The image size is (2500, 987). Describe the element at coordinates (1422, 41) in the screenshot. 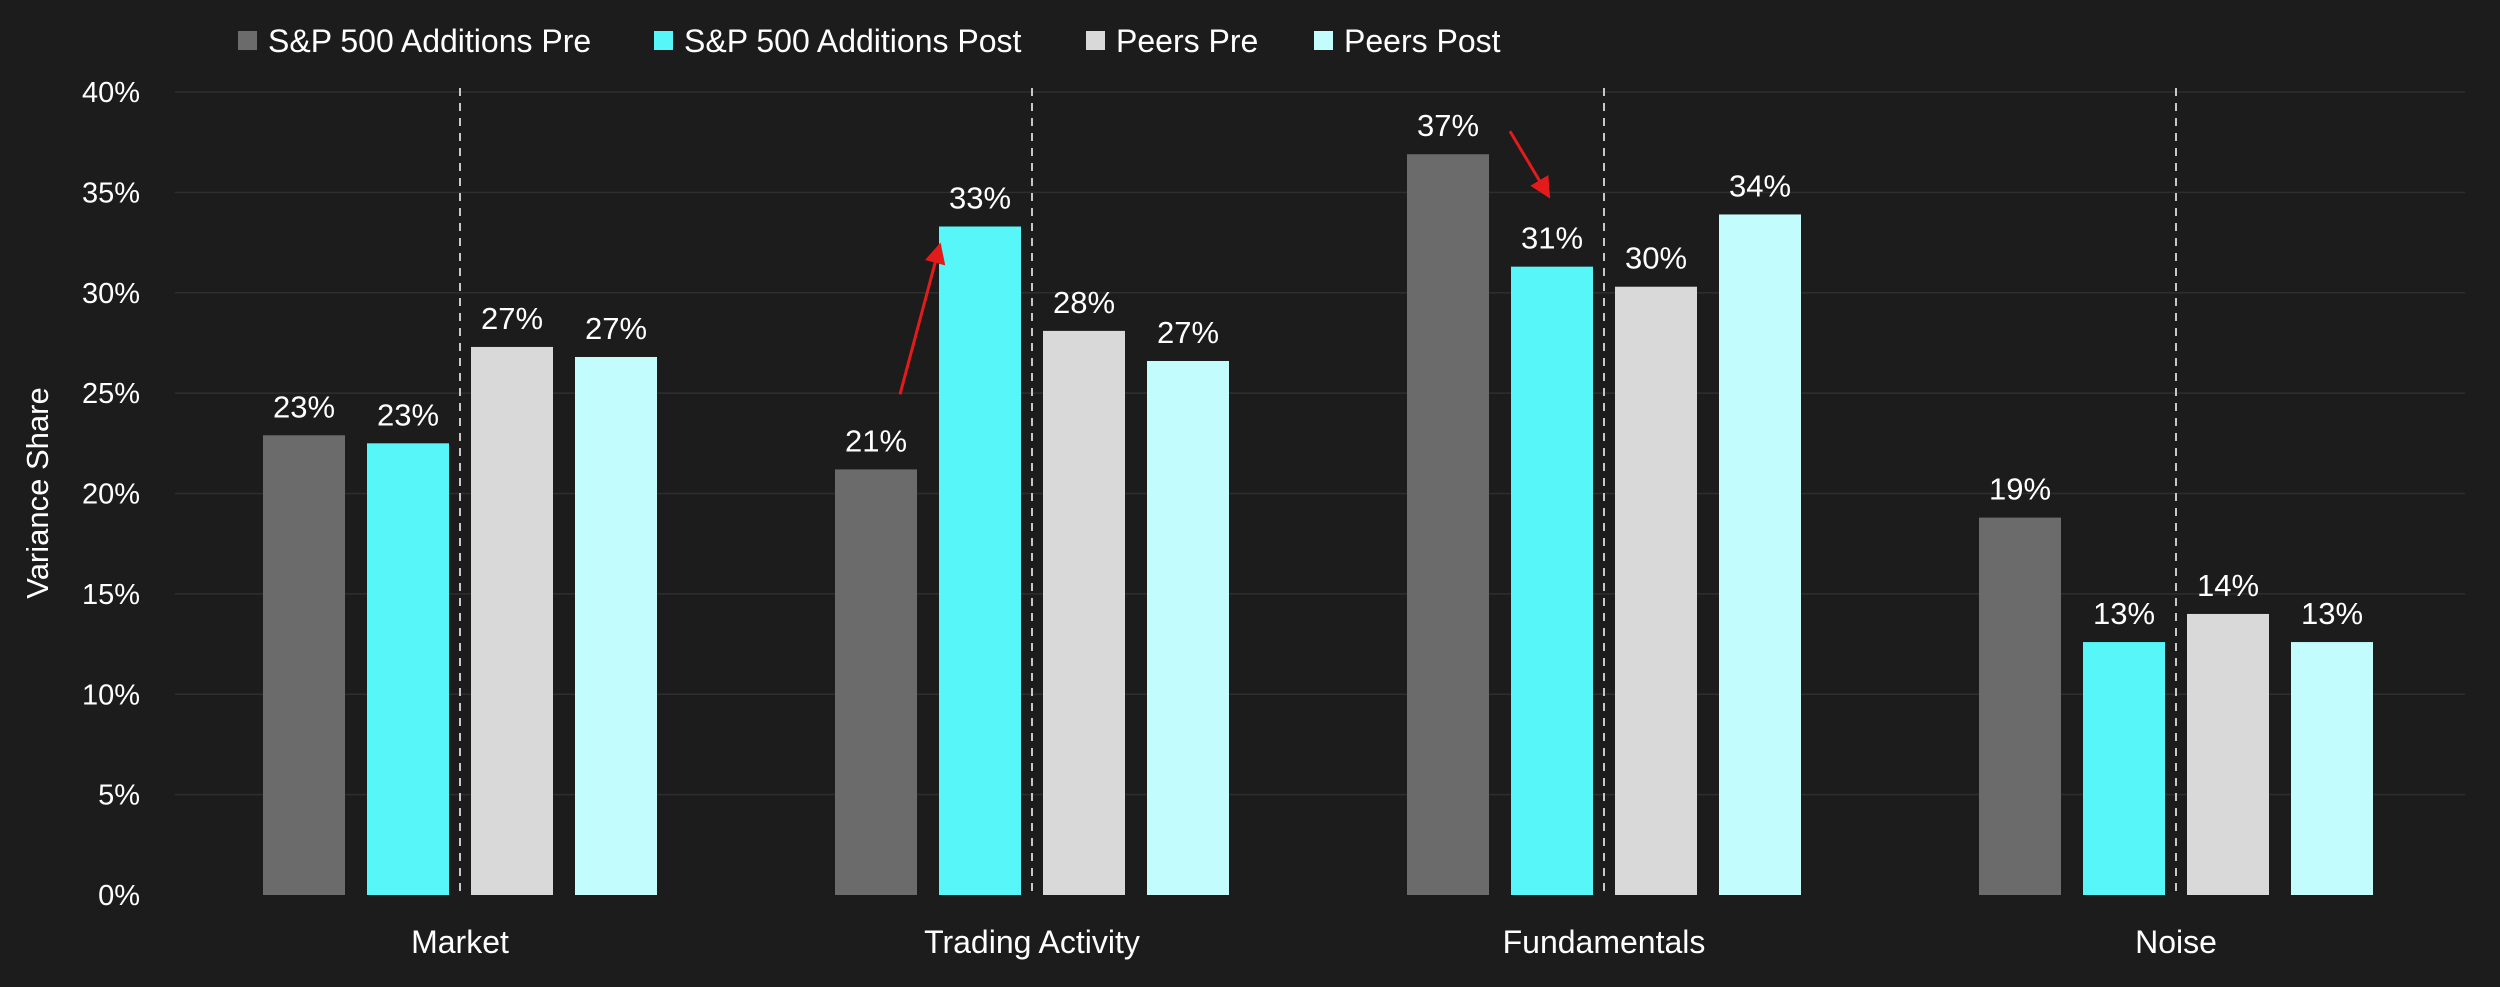

I see `legend-label: Peers Post` at that location.